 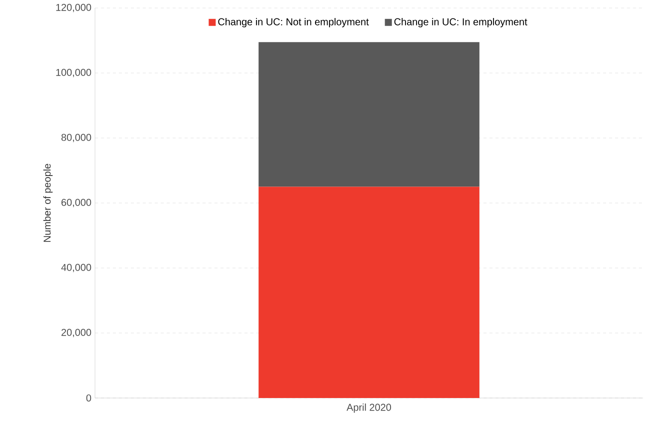 I want to click on legend-label: Change in UC: Not in employment, so click(x=293, y=23).